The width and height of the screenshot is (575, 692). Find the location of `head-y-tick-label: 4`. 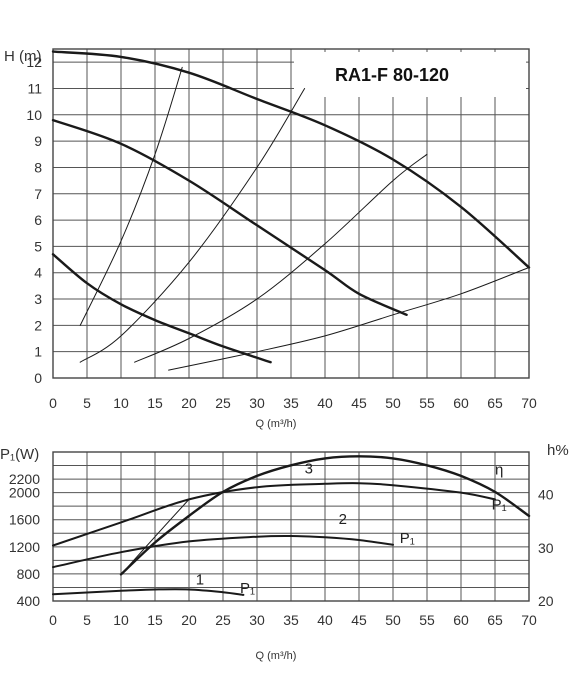

head-y-tick-label: 4 is located at coordinates (38, 273).